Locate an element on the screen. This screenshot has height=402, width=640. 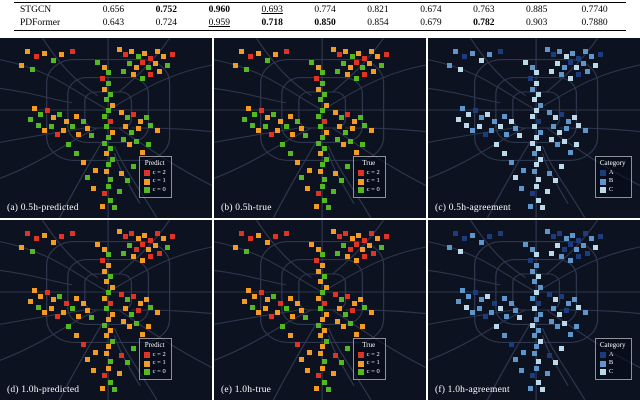
table-cell: 0.885 is located at coordinates (537, 9).